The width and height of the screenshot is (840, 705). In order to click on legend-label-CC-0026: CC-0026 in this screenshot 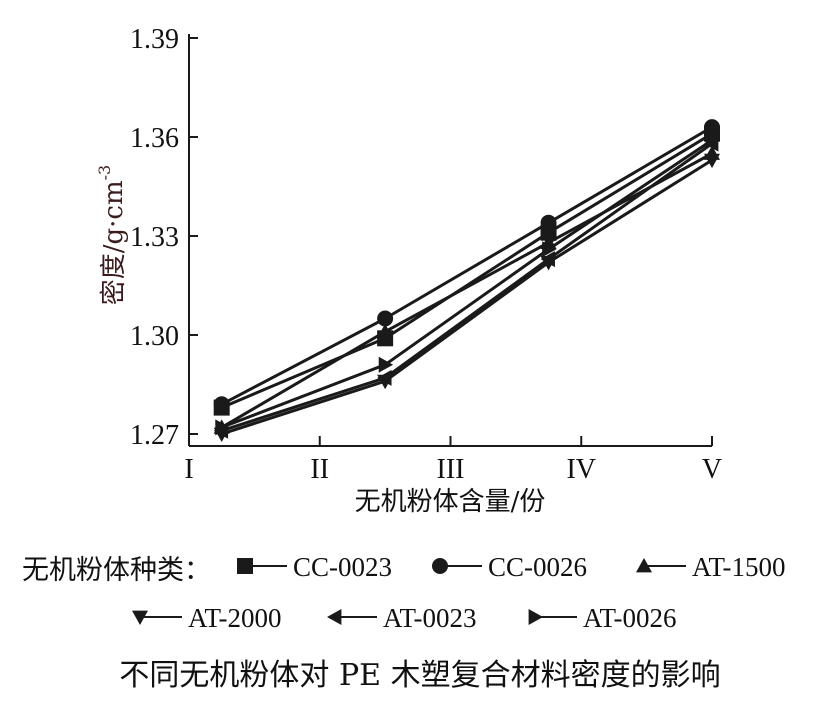, I will do `click(537, 567)`.